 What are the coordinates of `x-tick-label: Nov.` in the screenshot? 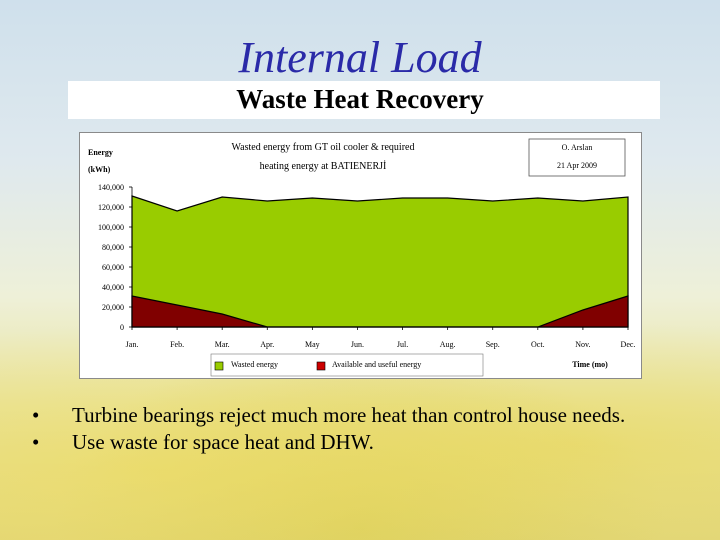 It's located at (582, 344).